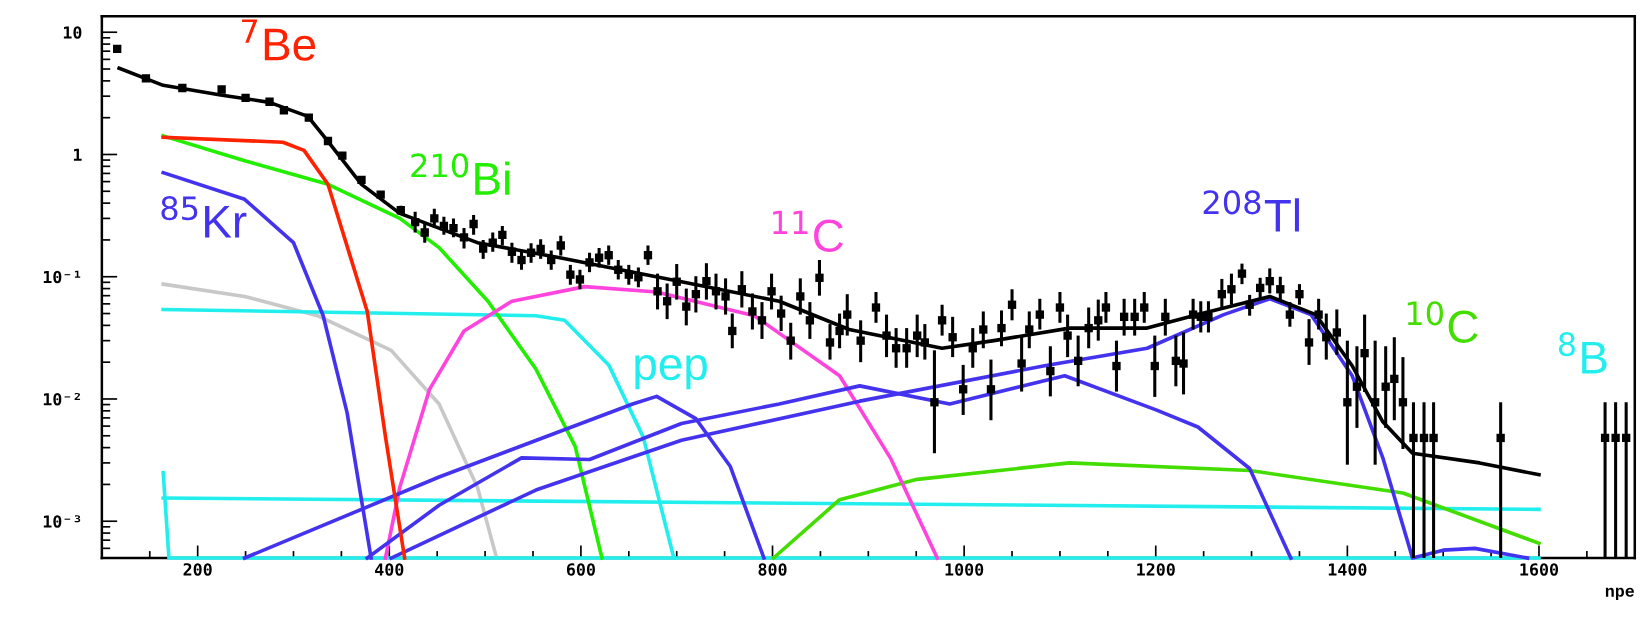 The width and height of the screenshot is (1643, 627). What do you see at coordinates (62, 277) in the screenshot?
I see `y-tick-label: 10⁻¹` at bounding box center [62, 277].